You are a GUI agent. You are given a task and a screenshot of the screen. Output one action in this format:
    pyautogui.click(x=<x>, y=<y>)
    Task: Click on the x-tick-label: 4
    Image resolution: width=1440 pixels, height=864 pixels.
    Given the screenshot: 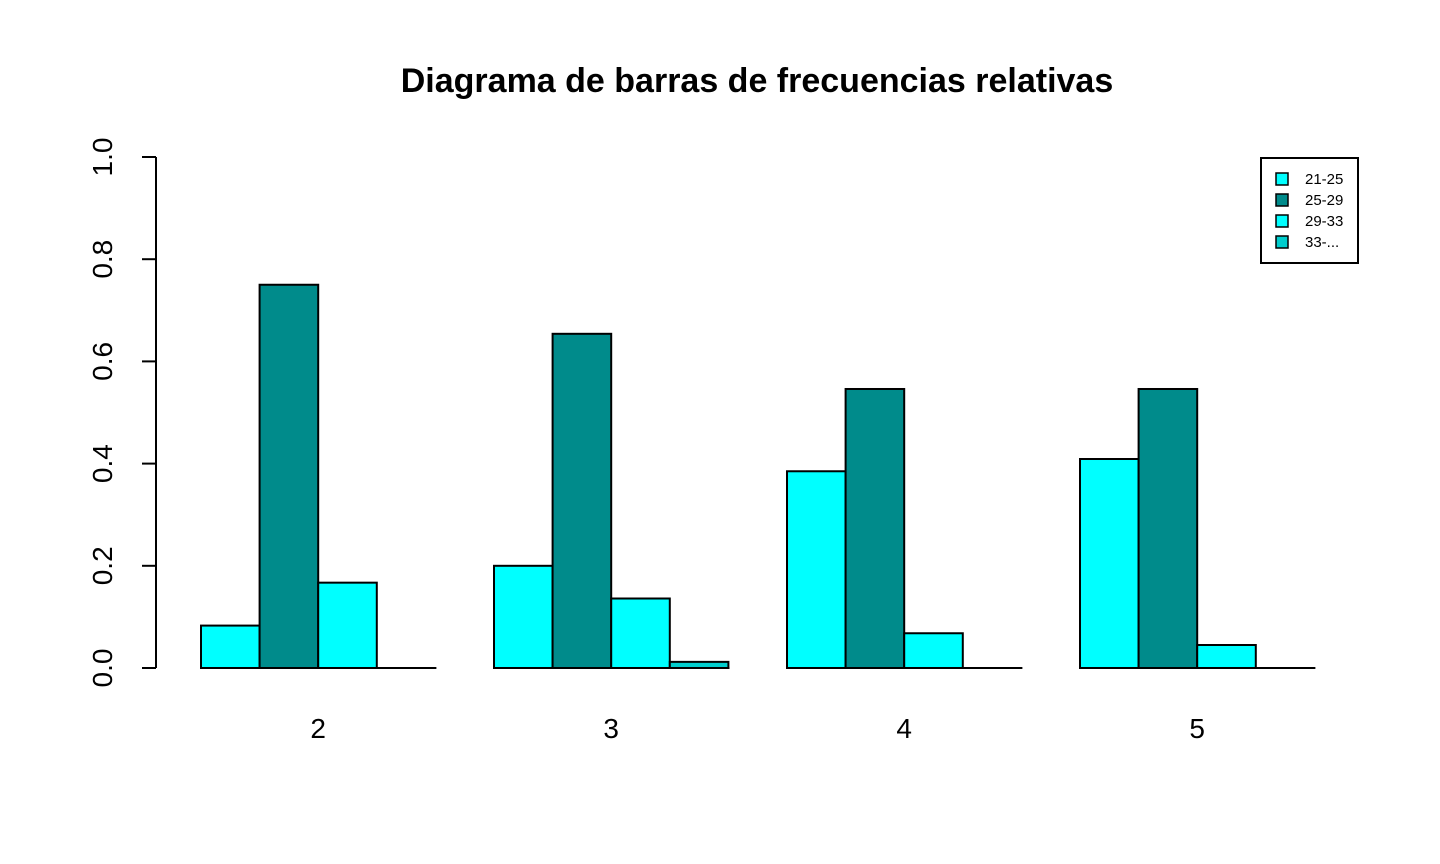 What is the action you would take?
    pyautogui.click(x=904, y=728)
    